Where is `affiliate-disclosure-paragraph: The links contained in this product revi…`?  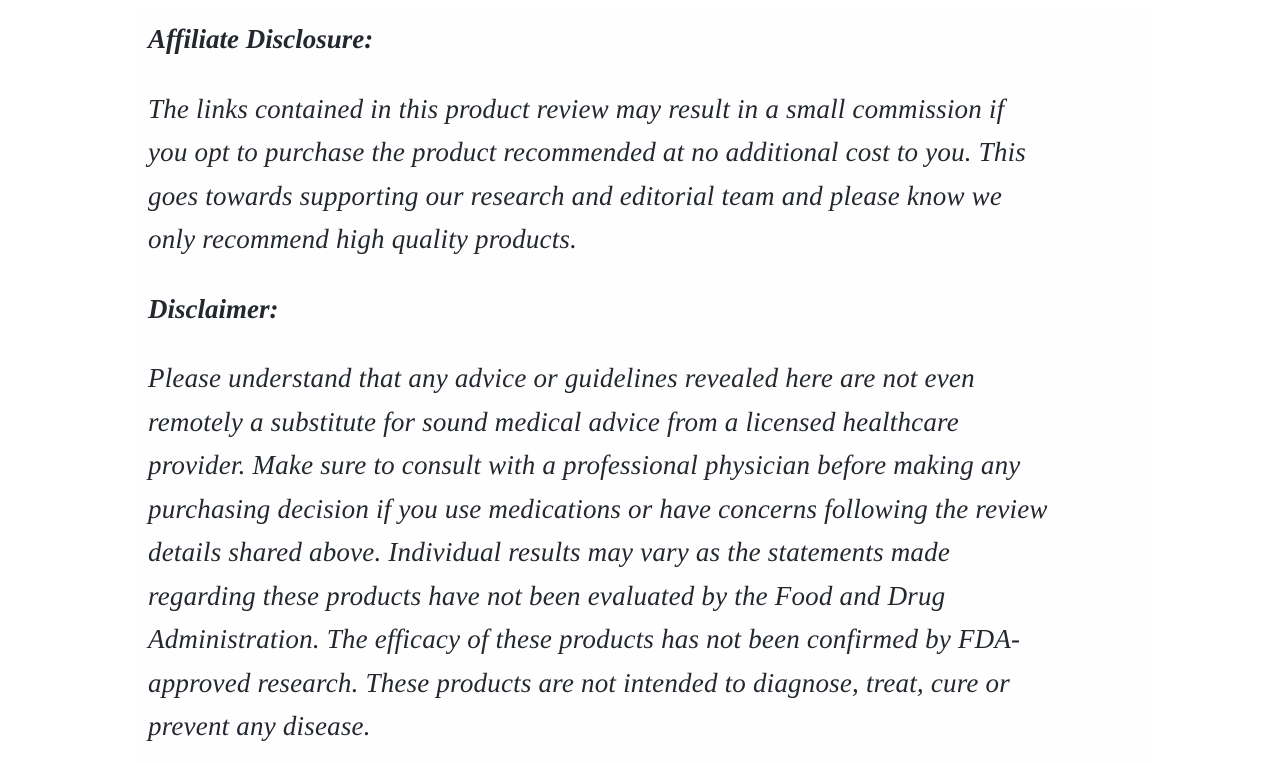 affiliate-disclosure-paragraph: The links contained in this product revi… is located at coordinates (587, 174).